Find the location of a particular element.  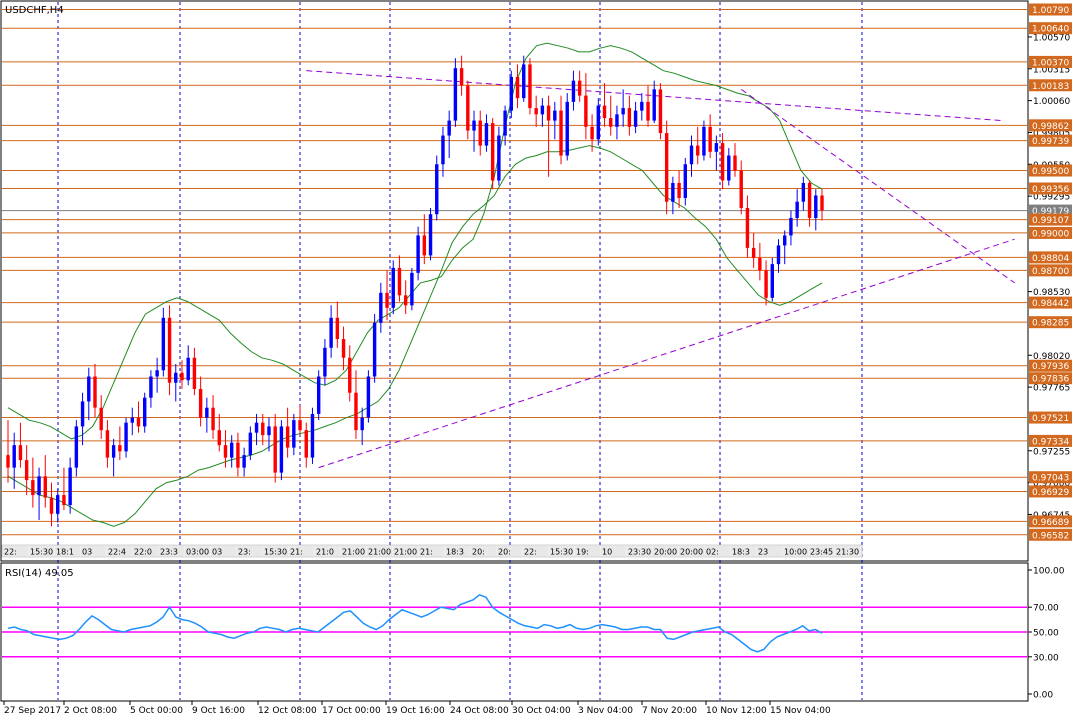

session-label-15: 21:00 is located at coordinates (405, 552).